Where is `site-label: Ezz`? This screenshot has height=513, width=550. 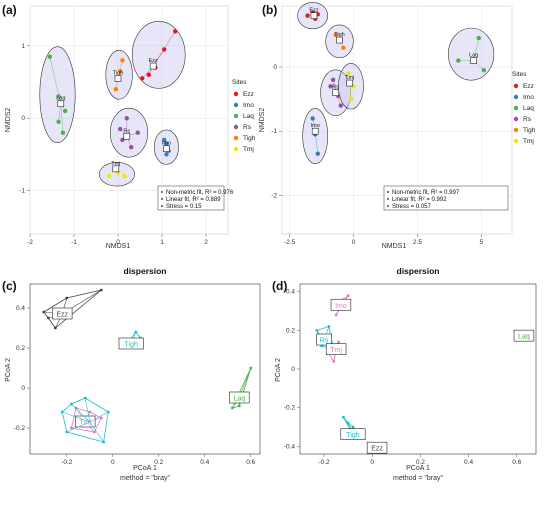
site-label: Ezz is located at coordinates (153, 61).